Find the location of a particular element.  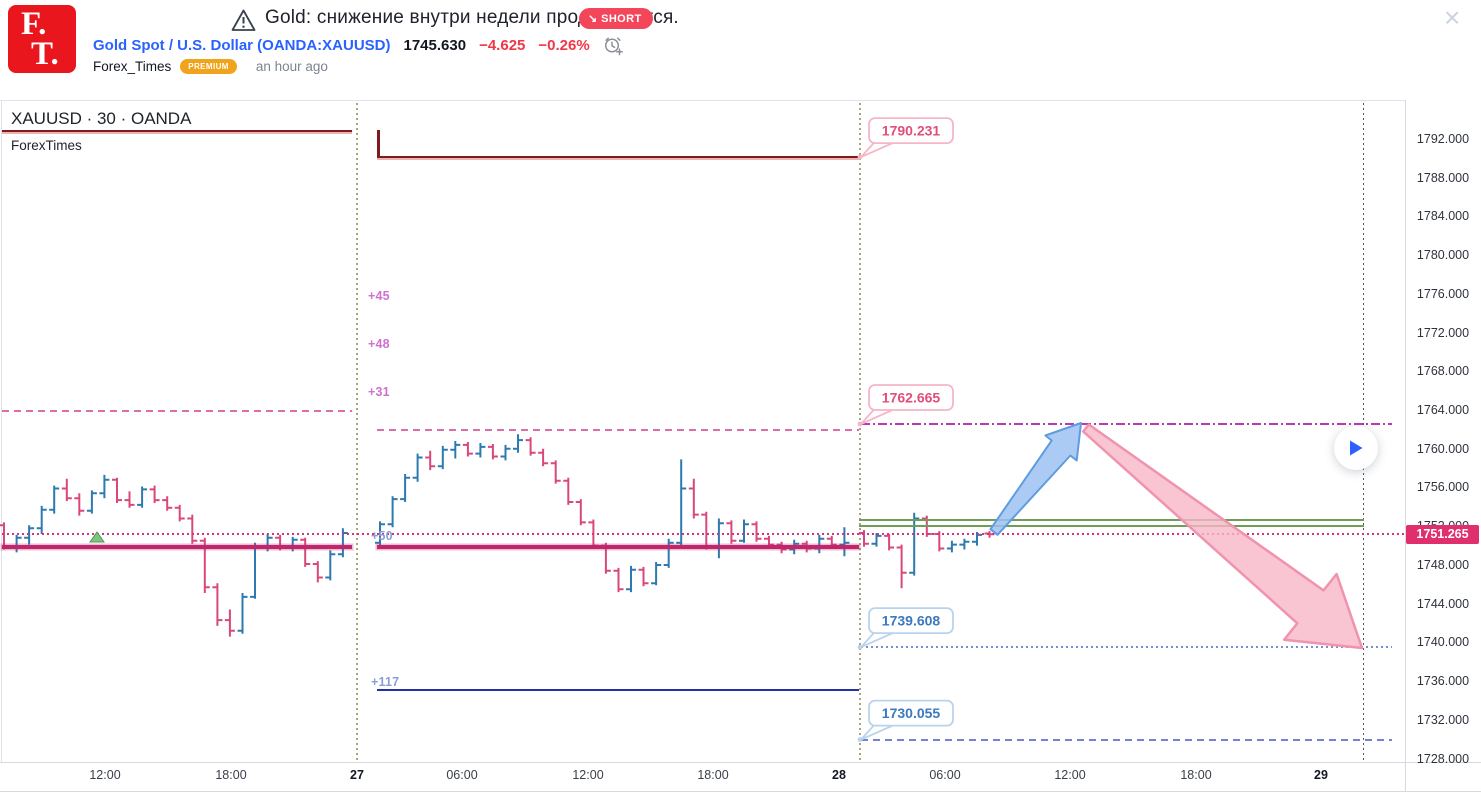

price-tick-label: 1780.000 is located at coordinates (1443, 255).